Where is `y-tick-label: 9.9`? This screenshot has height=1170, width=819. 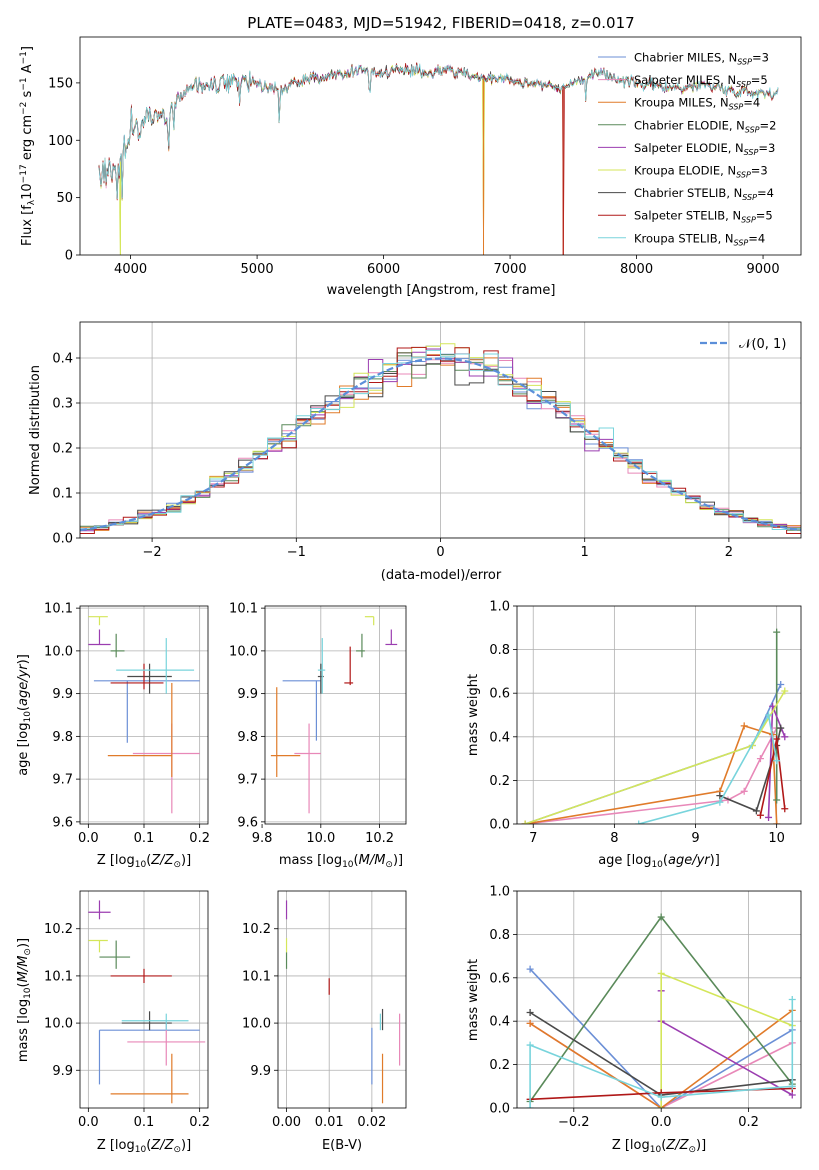
y-tick-label: 9.9 is located at coordinates (247, 694).